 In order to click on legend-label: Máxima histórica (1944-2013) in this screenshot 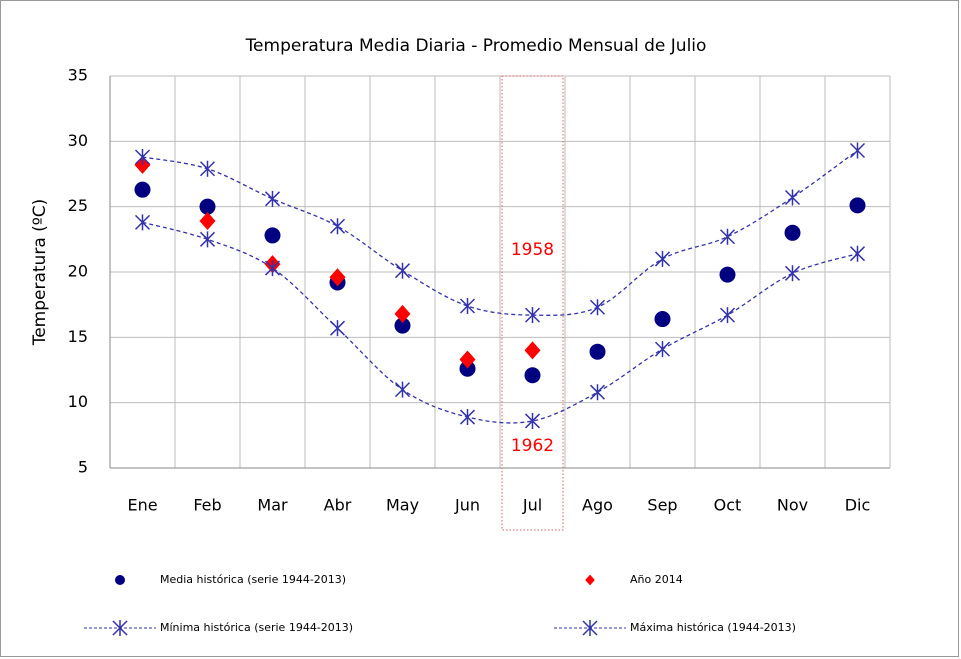, I will do `click(713, 627)`.